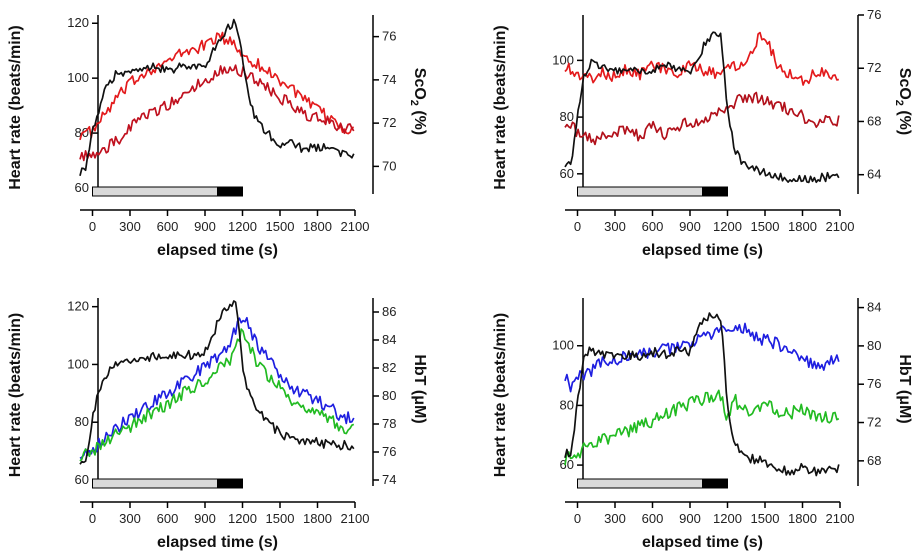 The width and height of the screenshot is (920, 552). I want to click on right-tick-label: 82, so click(389, 367).